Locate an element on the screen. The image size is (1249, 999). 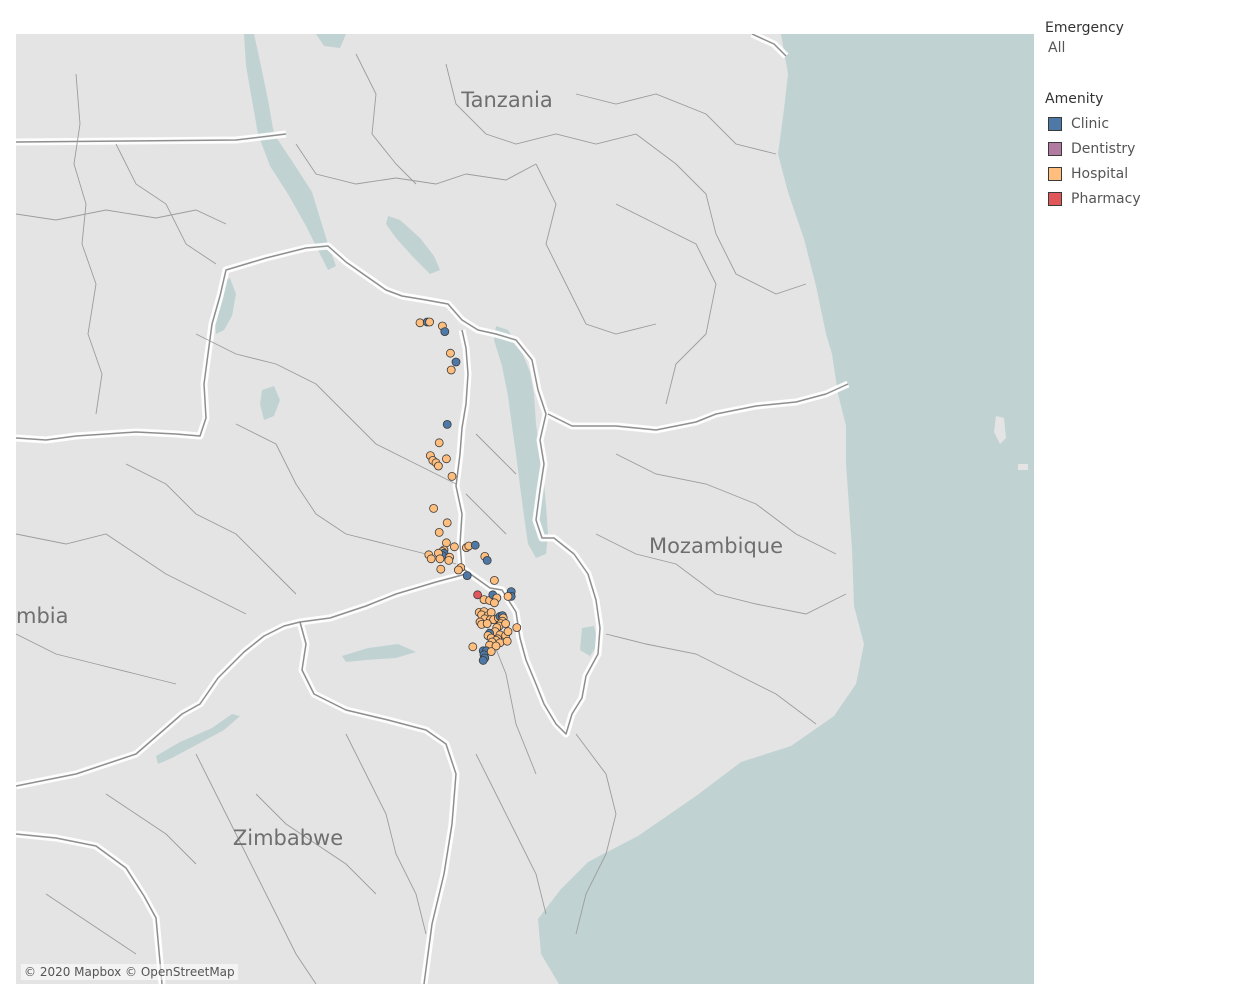
legend-label-hospital: Hospital is located at coordinates (1100, 173).